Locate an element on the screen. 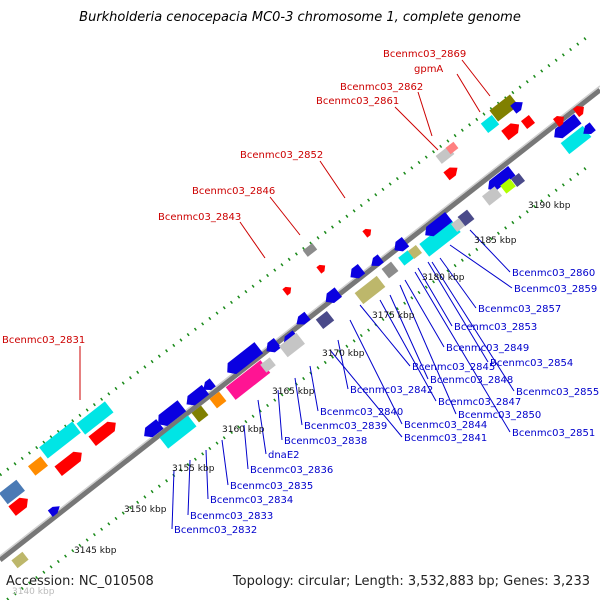  gene-label-below: Bcenmc03_2838 is located at coordinates (325, 441).